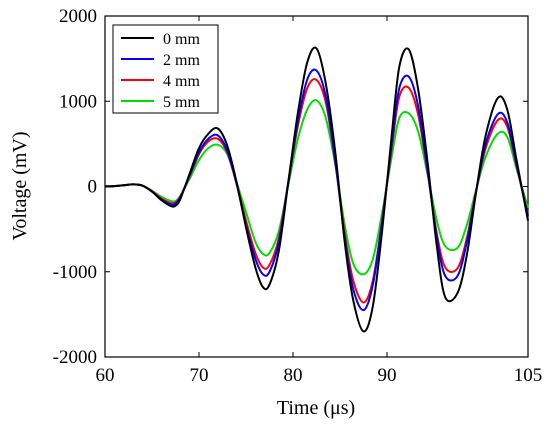  Describe the element at coordinates (75, 357) in the screenshot. I see `y-tick-label: -2000` at that location.